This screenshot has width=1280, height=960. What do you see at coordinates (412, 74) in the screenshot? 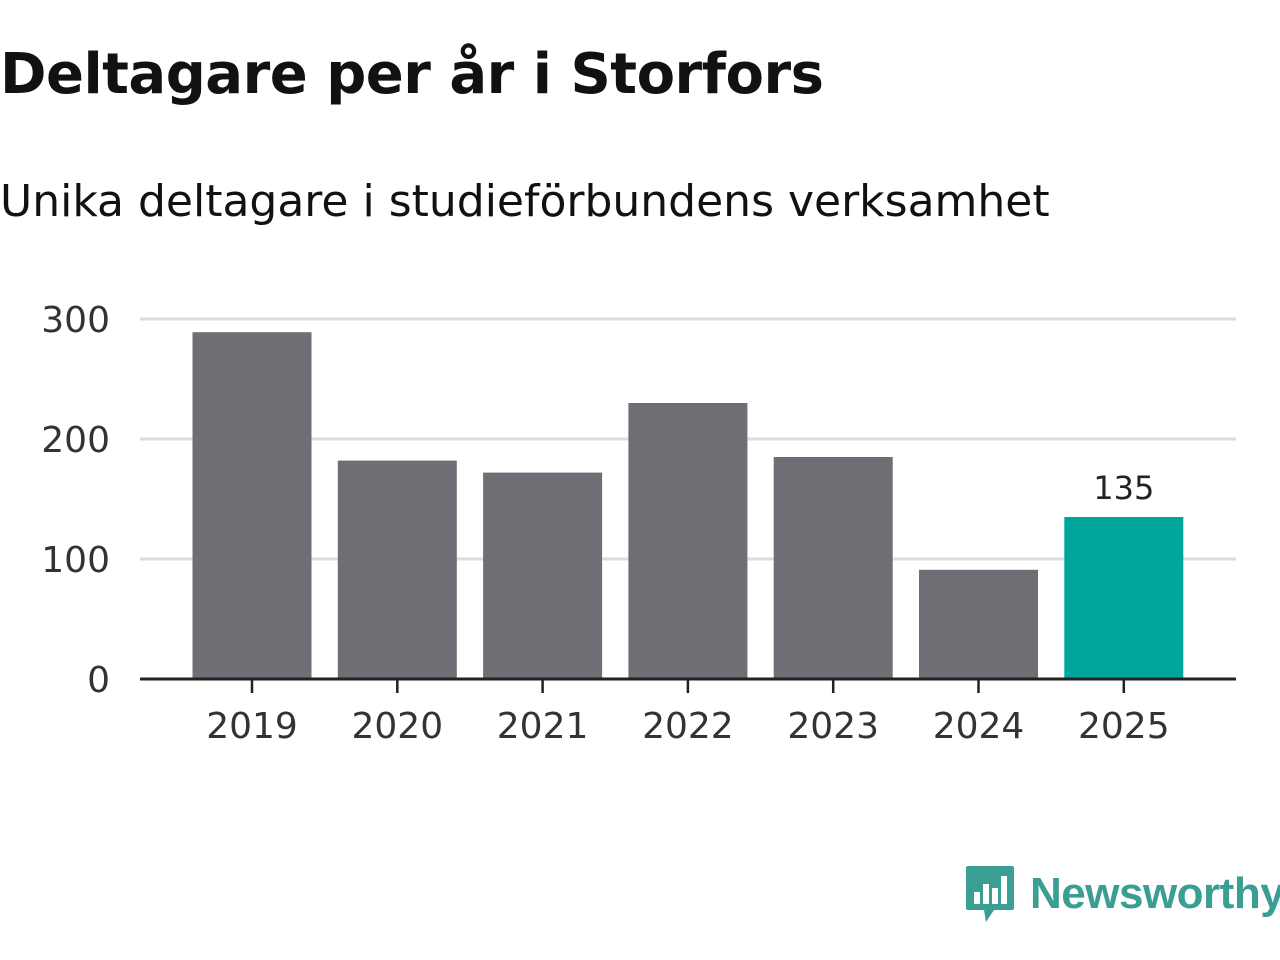
I see `chart-title: Deltagare per år i Storfors` at bounding box center [412, 74].